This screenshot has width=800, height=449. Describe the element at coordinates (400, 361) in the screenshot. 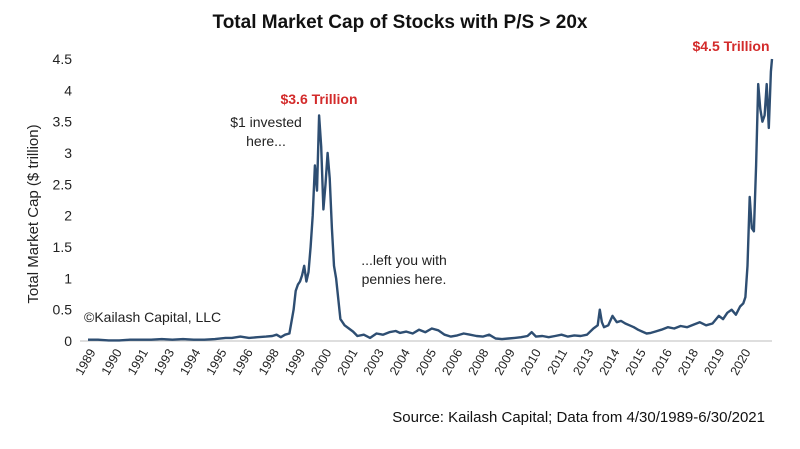

I see `x-tick-label: 2004` at that location.